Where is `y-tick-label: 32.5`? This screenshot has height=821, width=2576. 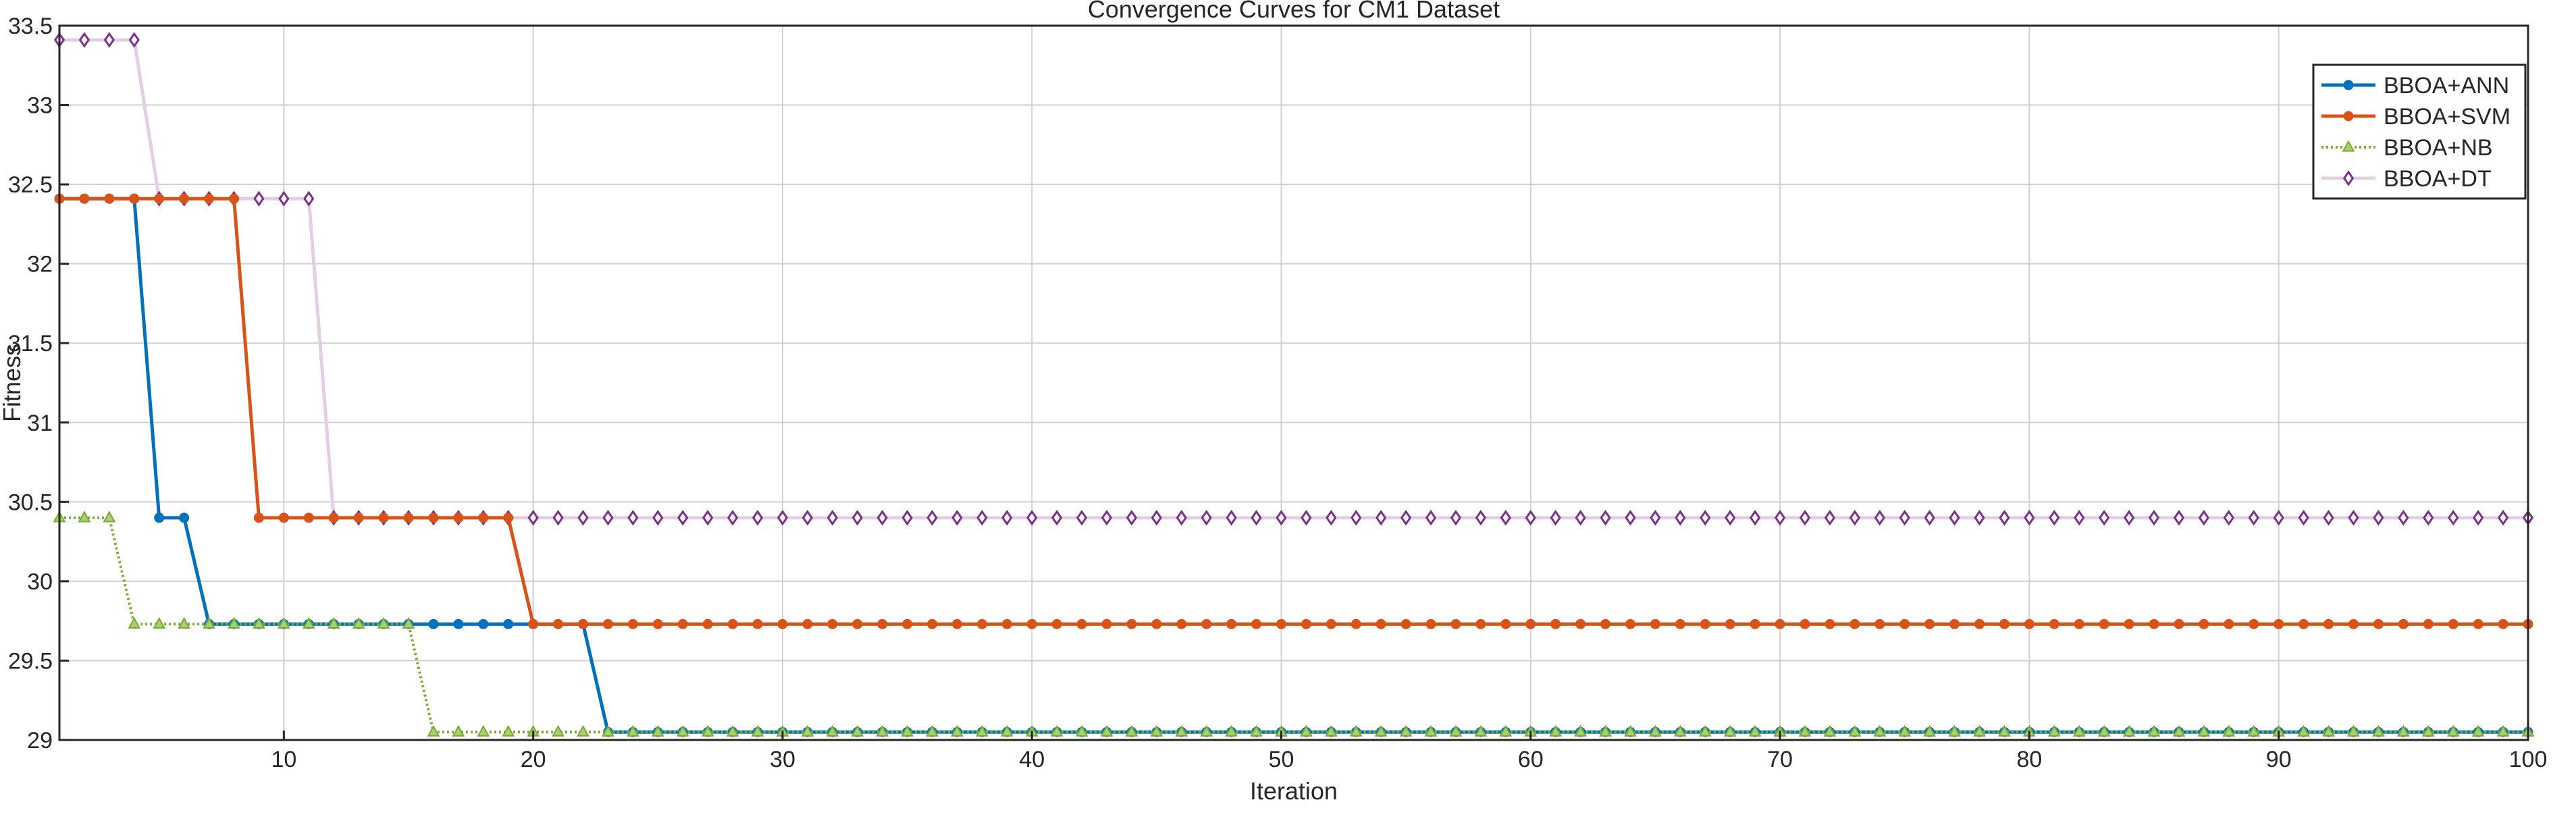 y-tick-label: 32.5 is located at coordinates (30, 185).